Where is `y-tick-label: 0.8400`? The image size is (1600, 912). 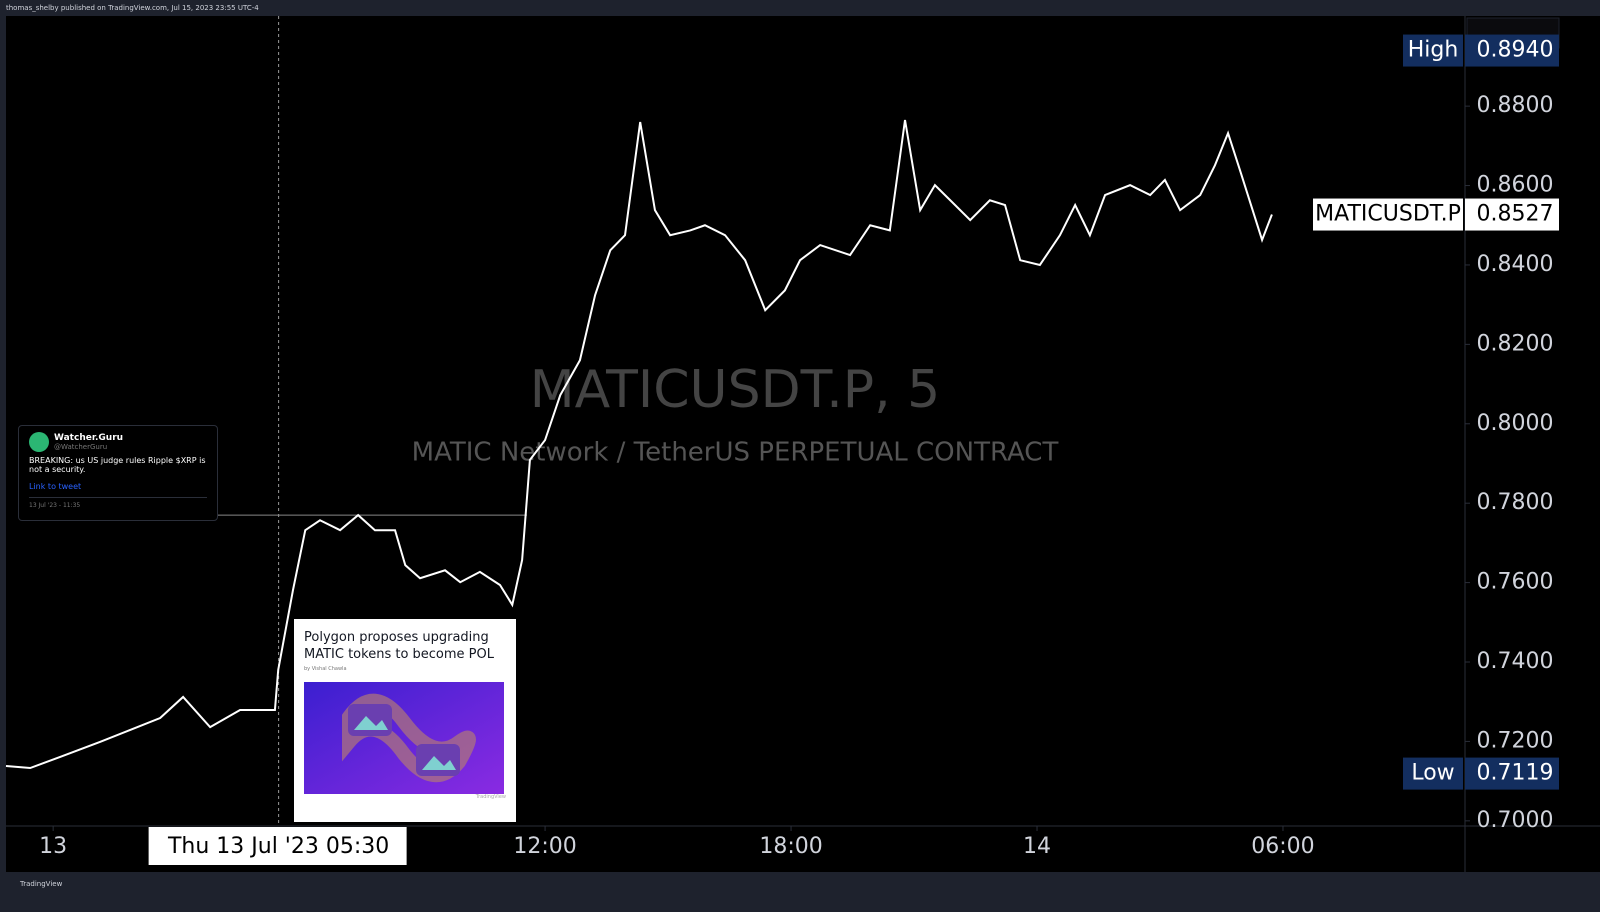
y-tick-label: 0.8400 is located at coordinates (1515, 264).